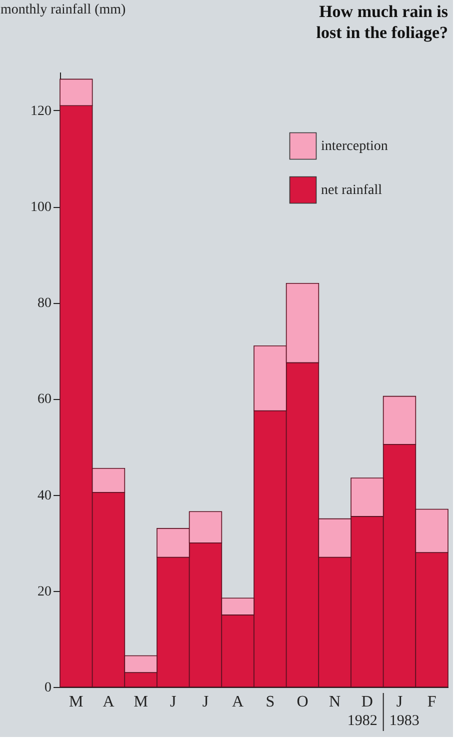  What do you see at coordinates (354, 146) in the screenshot?
I see `legend-label: interception` at bounding box center [354, 146].